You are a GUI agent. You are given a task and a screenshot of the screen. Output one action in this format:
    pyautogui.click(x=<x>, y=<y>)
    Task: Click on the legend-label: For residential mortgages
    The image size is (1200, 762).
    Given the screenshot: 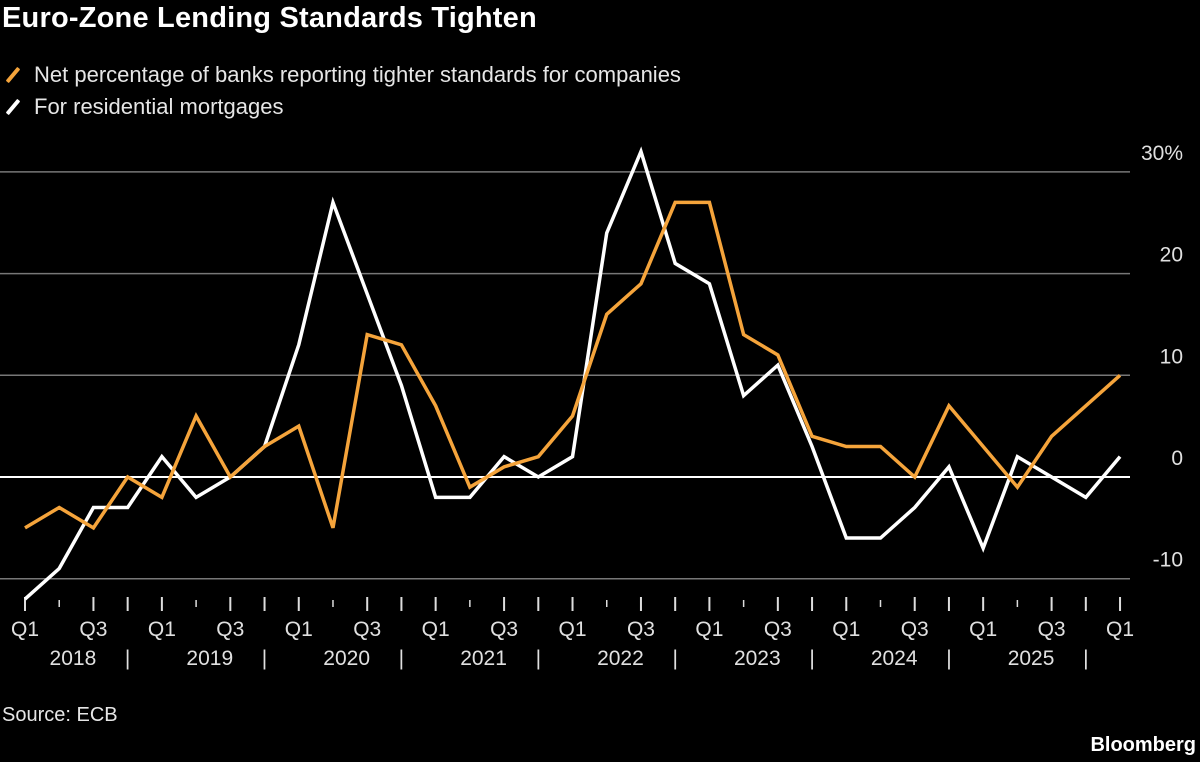 What is the action you would take?
    pyautogui.click(x=159, y=106)
    